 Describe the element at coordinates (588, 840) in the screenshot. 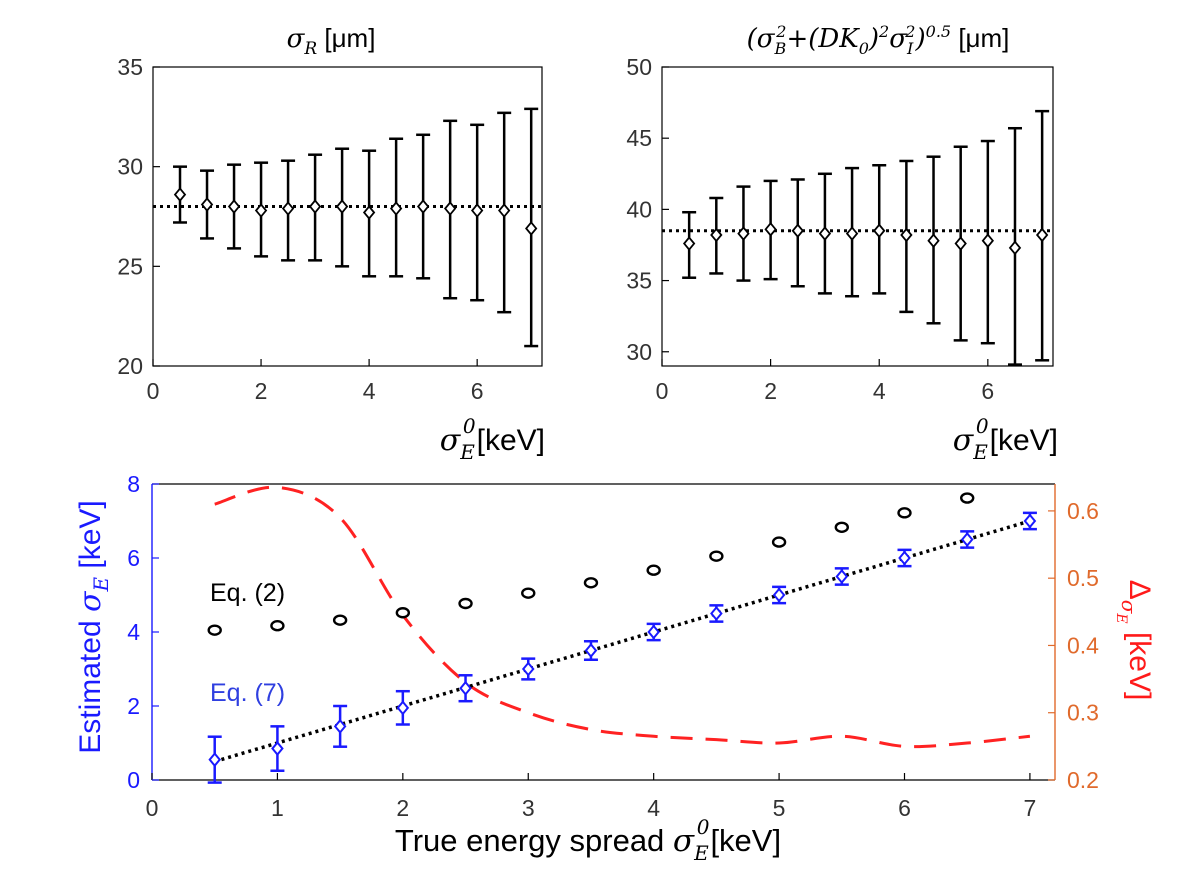

I see `xlabel-bottom: True energy spread σE0[keV]` at that location.